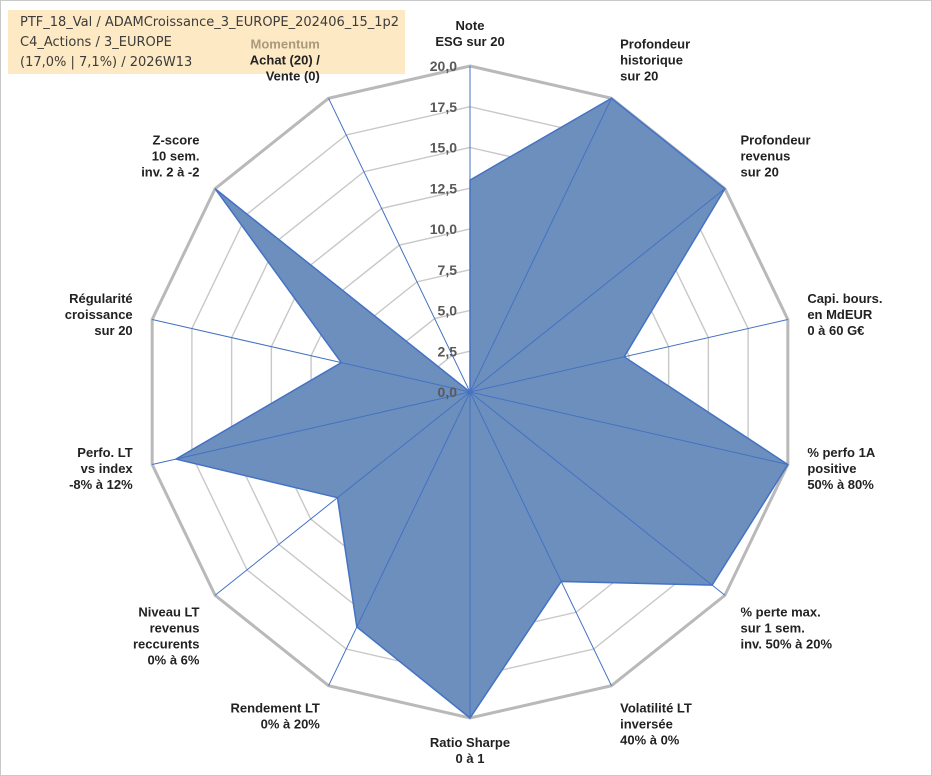  Describe the element at coordinates (840, 314) in the screenshot. I see `axis-label: en MdEUR` at that location.